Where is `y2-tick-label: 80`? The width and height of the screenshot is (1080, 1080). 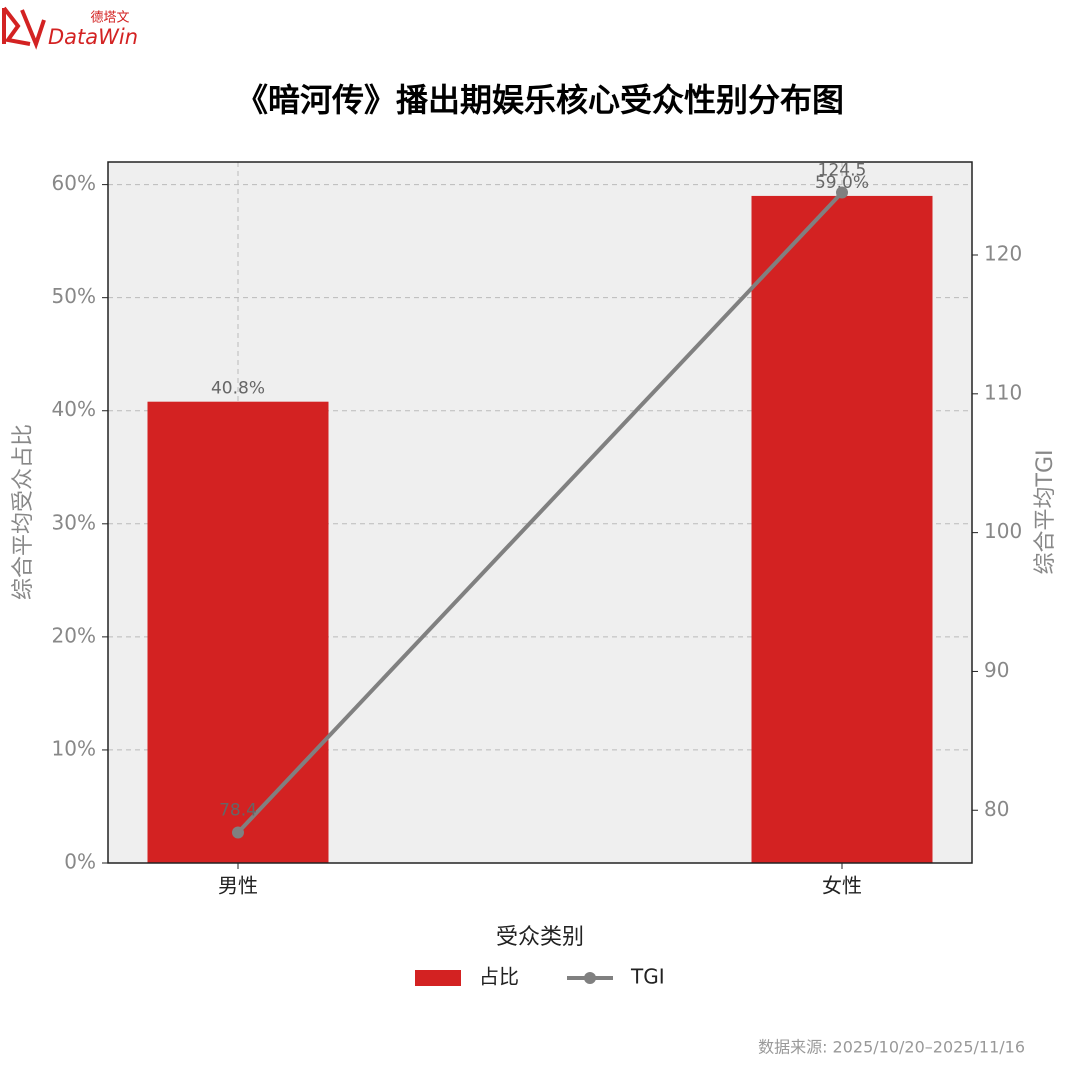
y2-tick-label: 80 is located at coordinates (996, 809).